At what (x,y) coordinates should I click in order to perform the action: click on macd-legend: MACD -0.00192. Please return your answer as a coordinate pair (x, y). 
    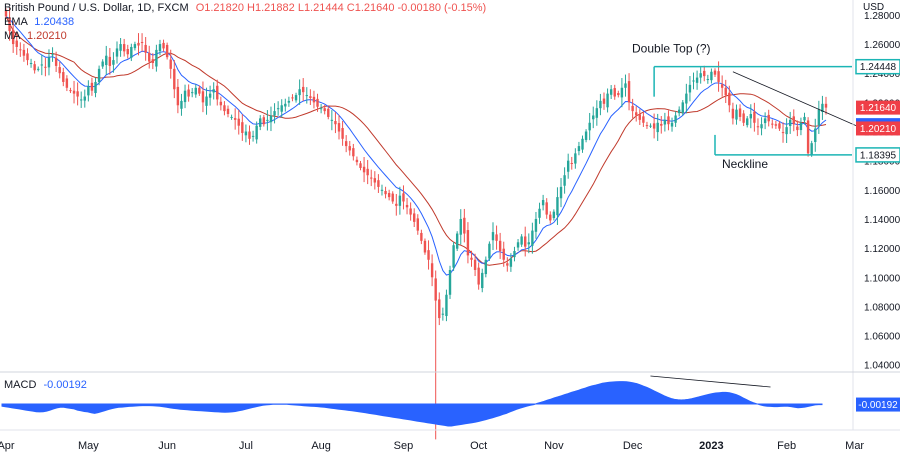
    Looking at the image, I should click on (45, 385).